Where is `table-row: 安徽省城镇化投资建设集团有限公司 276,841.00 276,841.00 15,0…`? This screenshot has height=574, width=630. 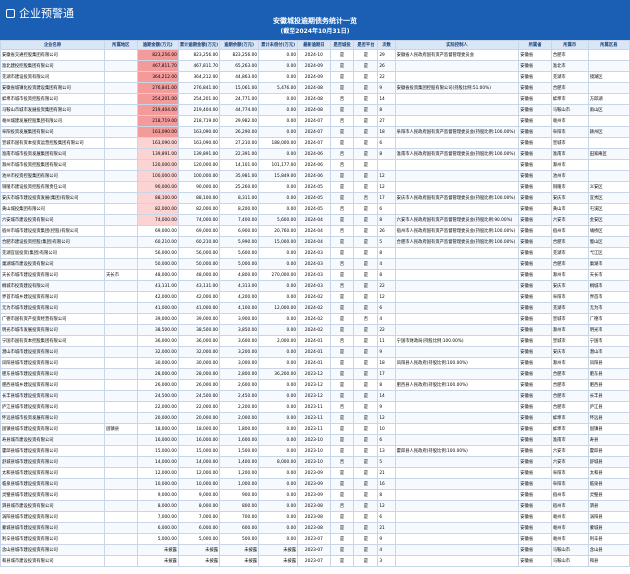
table-row: 安徽省城镇化投资建设集团有限公司 276,841.00 276,841.00 15,0… is located at coordinates (315, 88).